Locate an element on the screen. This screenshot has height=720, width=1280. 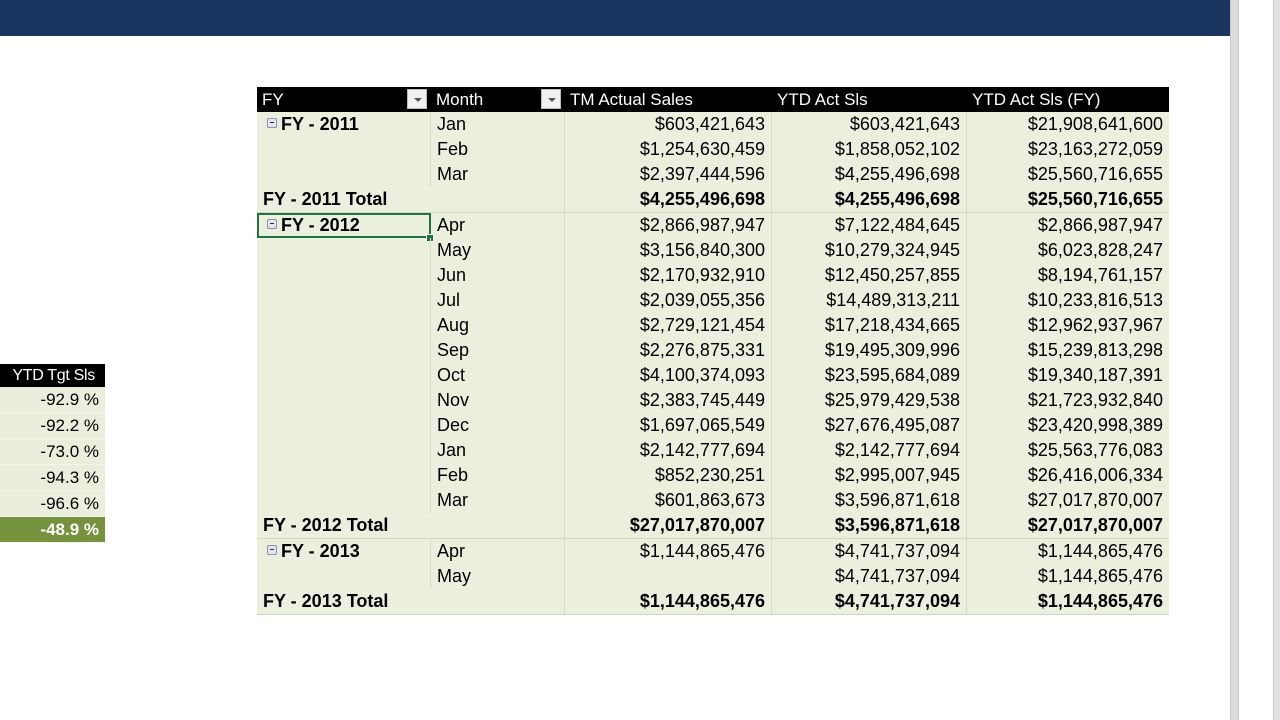
tm-actual-sales-cell: $1,254,630,459 is located at coordinates (668, 149).